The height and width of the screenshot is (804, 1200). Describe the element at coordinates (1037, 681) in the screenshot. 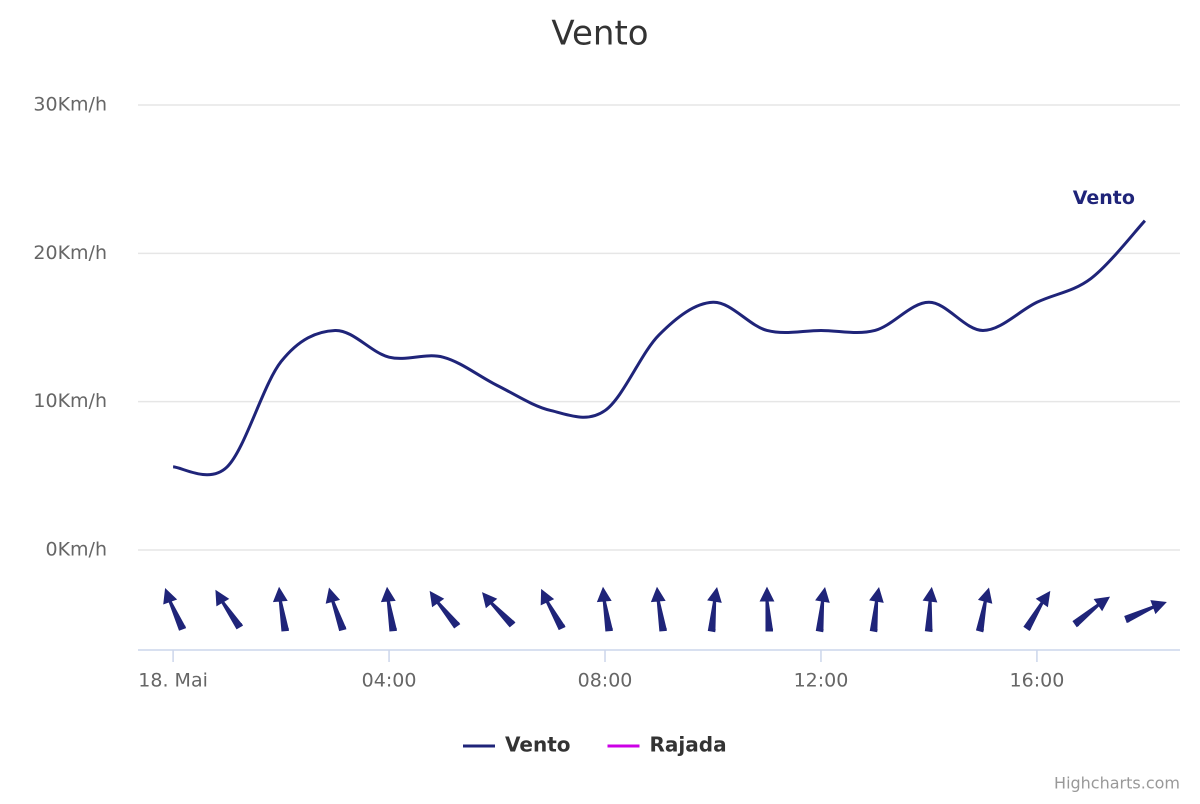

I see `x-tick-label: 16:00` at that location.